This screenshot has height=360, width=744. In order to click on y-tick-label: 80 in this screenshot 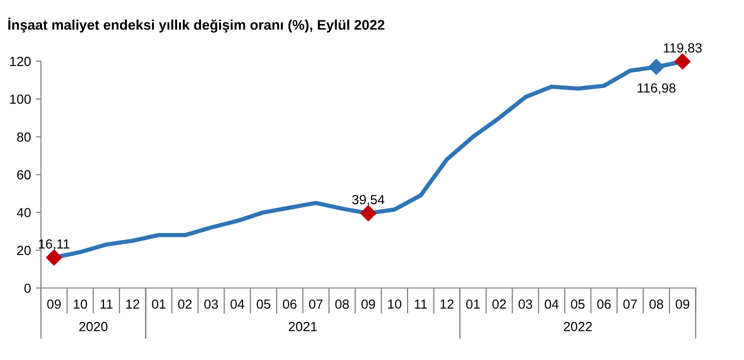, I will do `click(24, 137)`.